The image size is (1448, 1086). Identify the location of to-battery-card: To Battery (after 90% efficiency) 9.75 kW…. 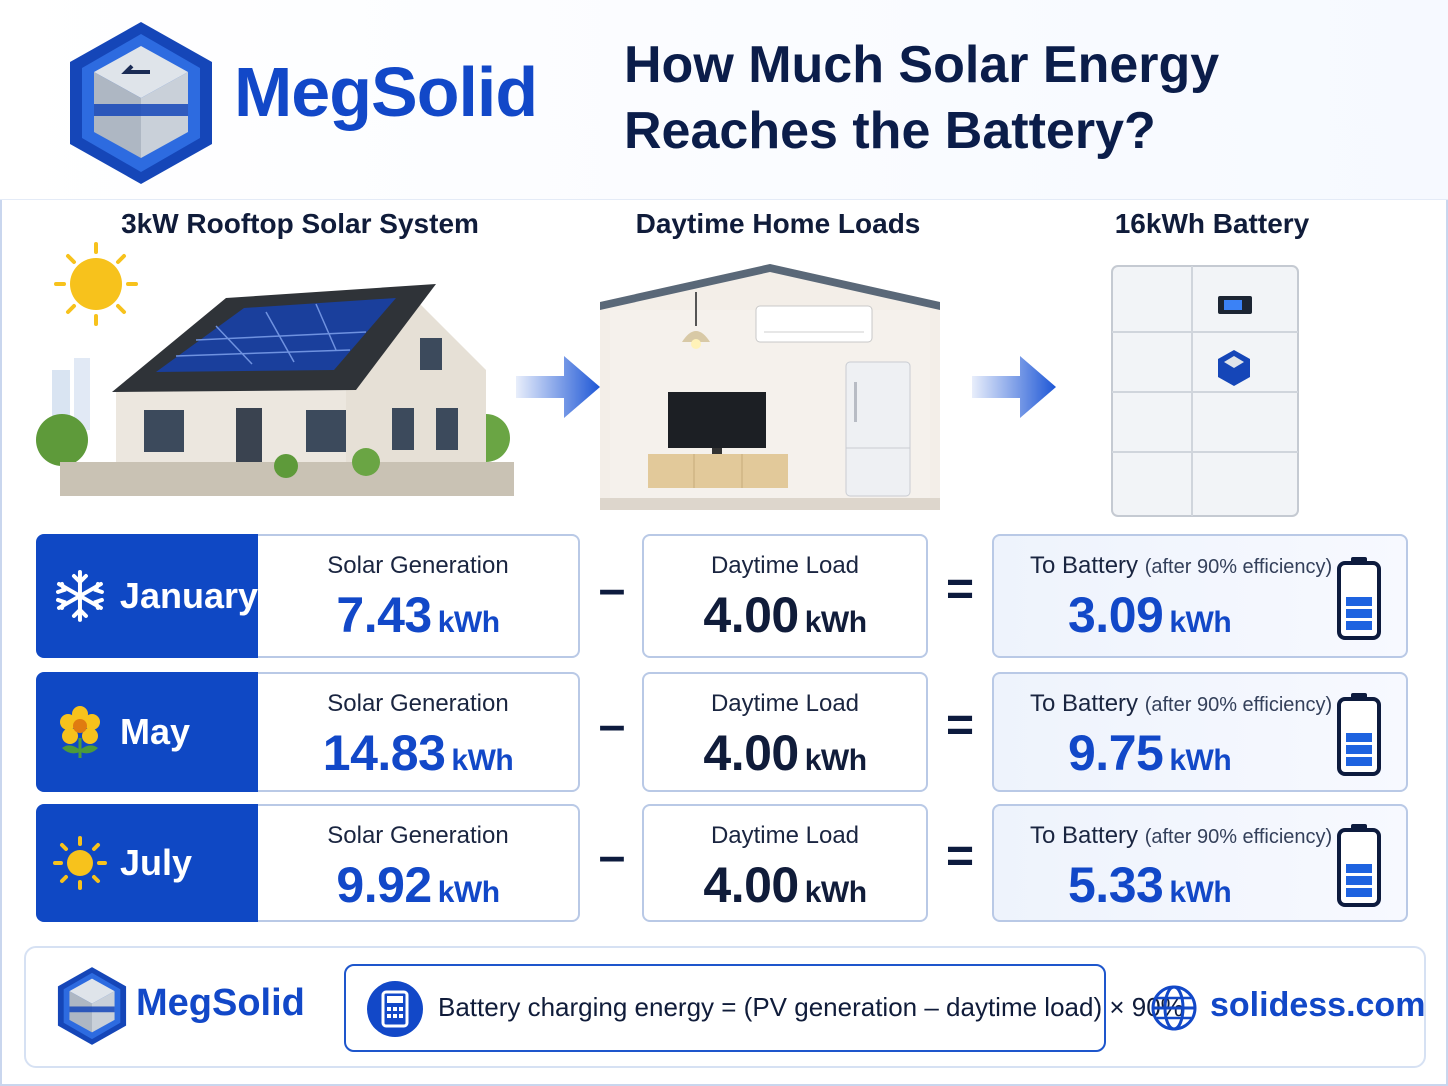
(1200, 732).